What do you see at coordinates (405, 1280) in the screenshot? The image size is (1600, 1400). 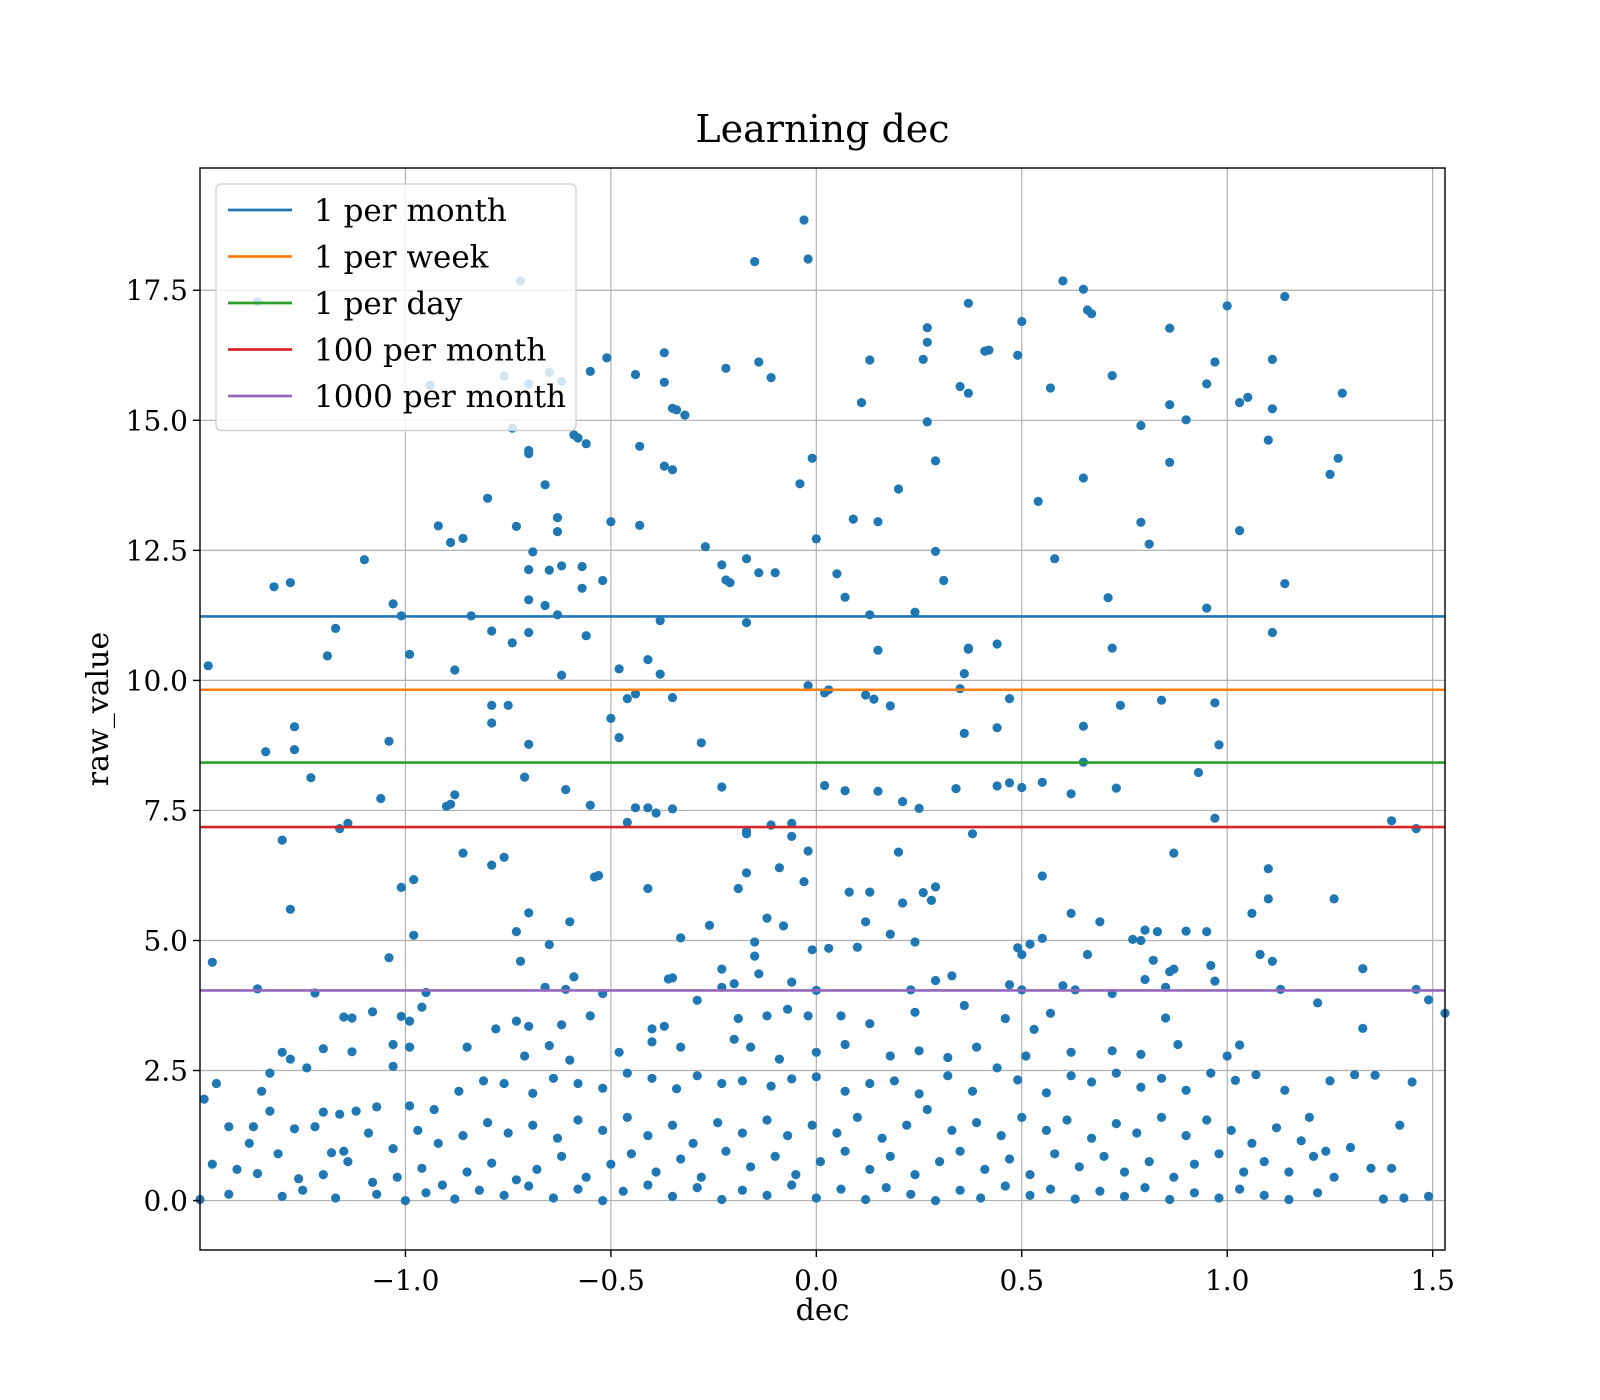 I see `x-tick-label: −1.0` at bounding box center [405, 1280].